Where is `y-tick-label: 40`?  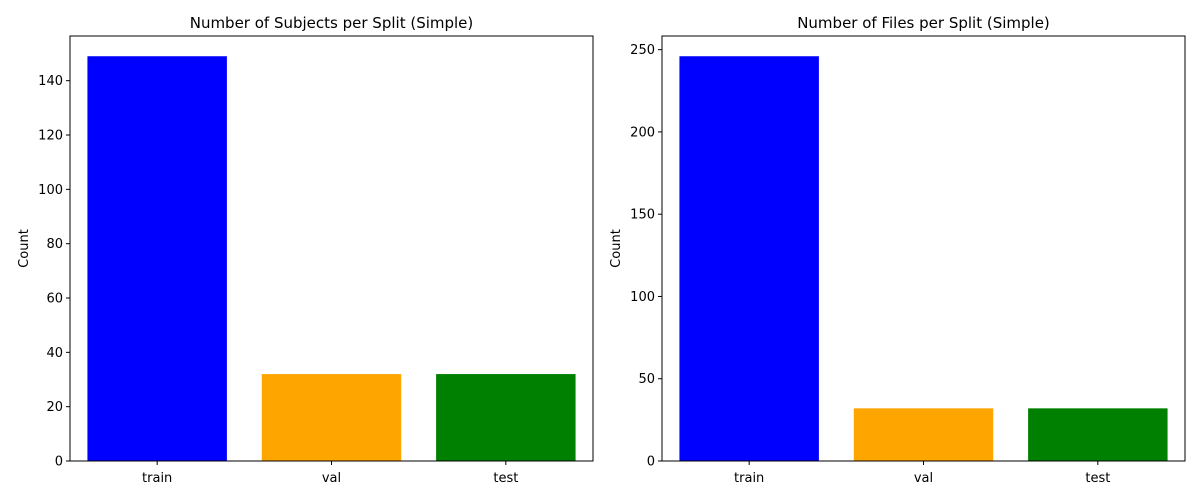
y-tick-label: 40 is located at coordinates (54, 353).